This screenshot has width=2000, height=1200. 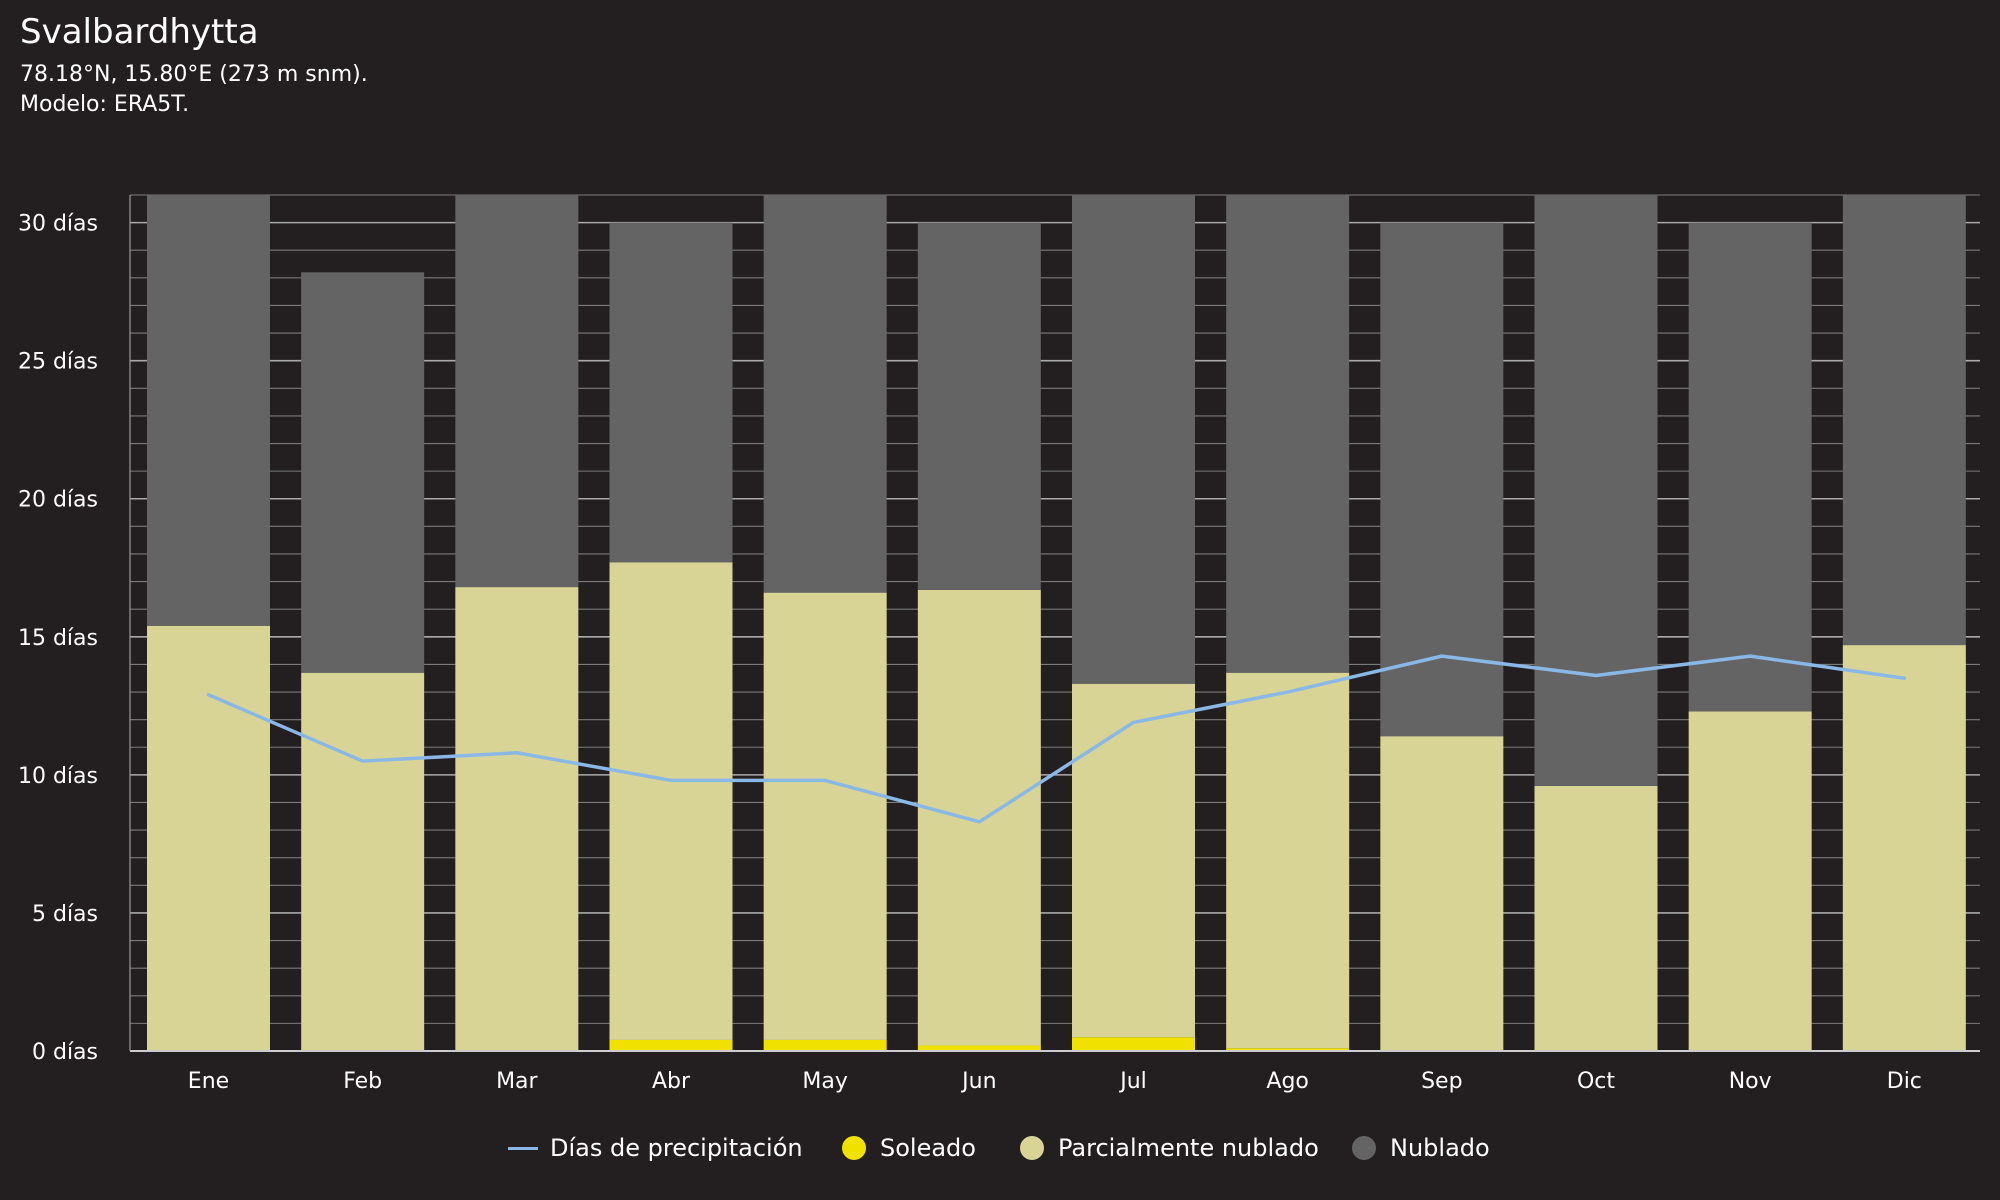 I want to click on x-tick-label: Dic, so click(x=1904, y=1081).